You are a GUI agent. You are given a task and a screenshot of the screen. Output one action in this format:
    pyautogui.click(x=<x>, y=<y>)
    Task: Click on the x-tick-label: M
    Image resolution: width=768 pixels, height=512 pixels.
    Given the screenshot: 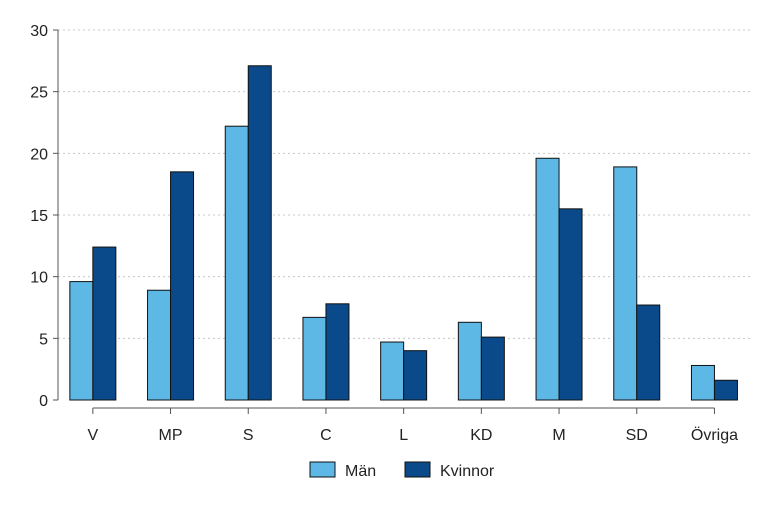 What is the action you would take?
    pyautogui.click(x=558, y=435)
    